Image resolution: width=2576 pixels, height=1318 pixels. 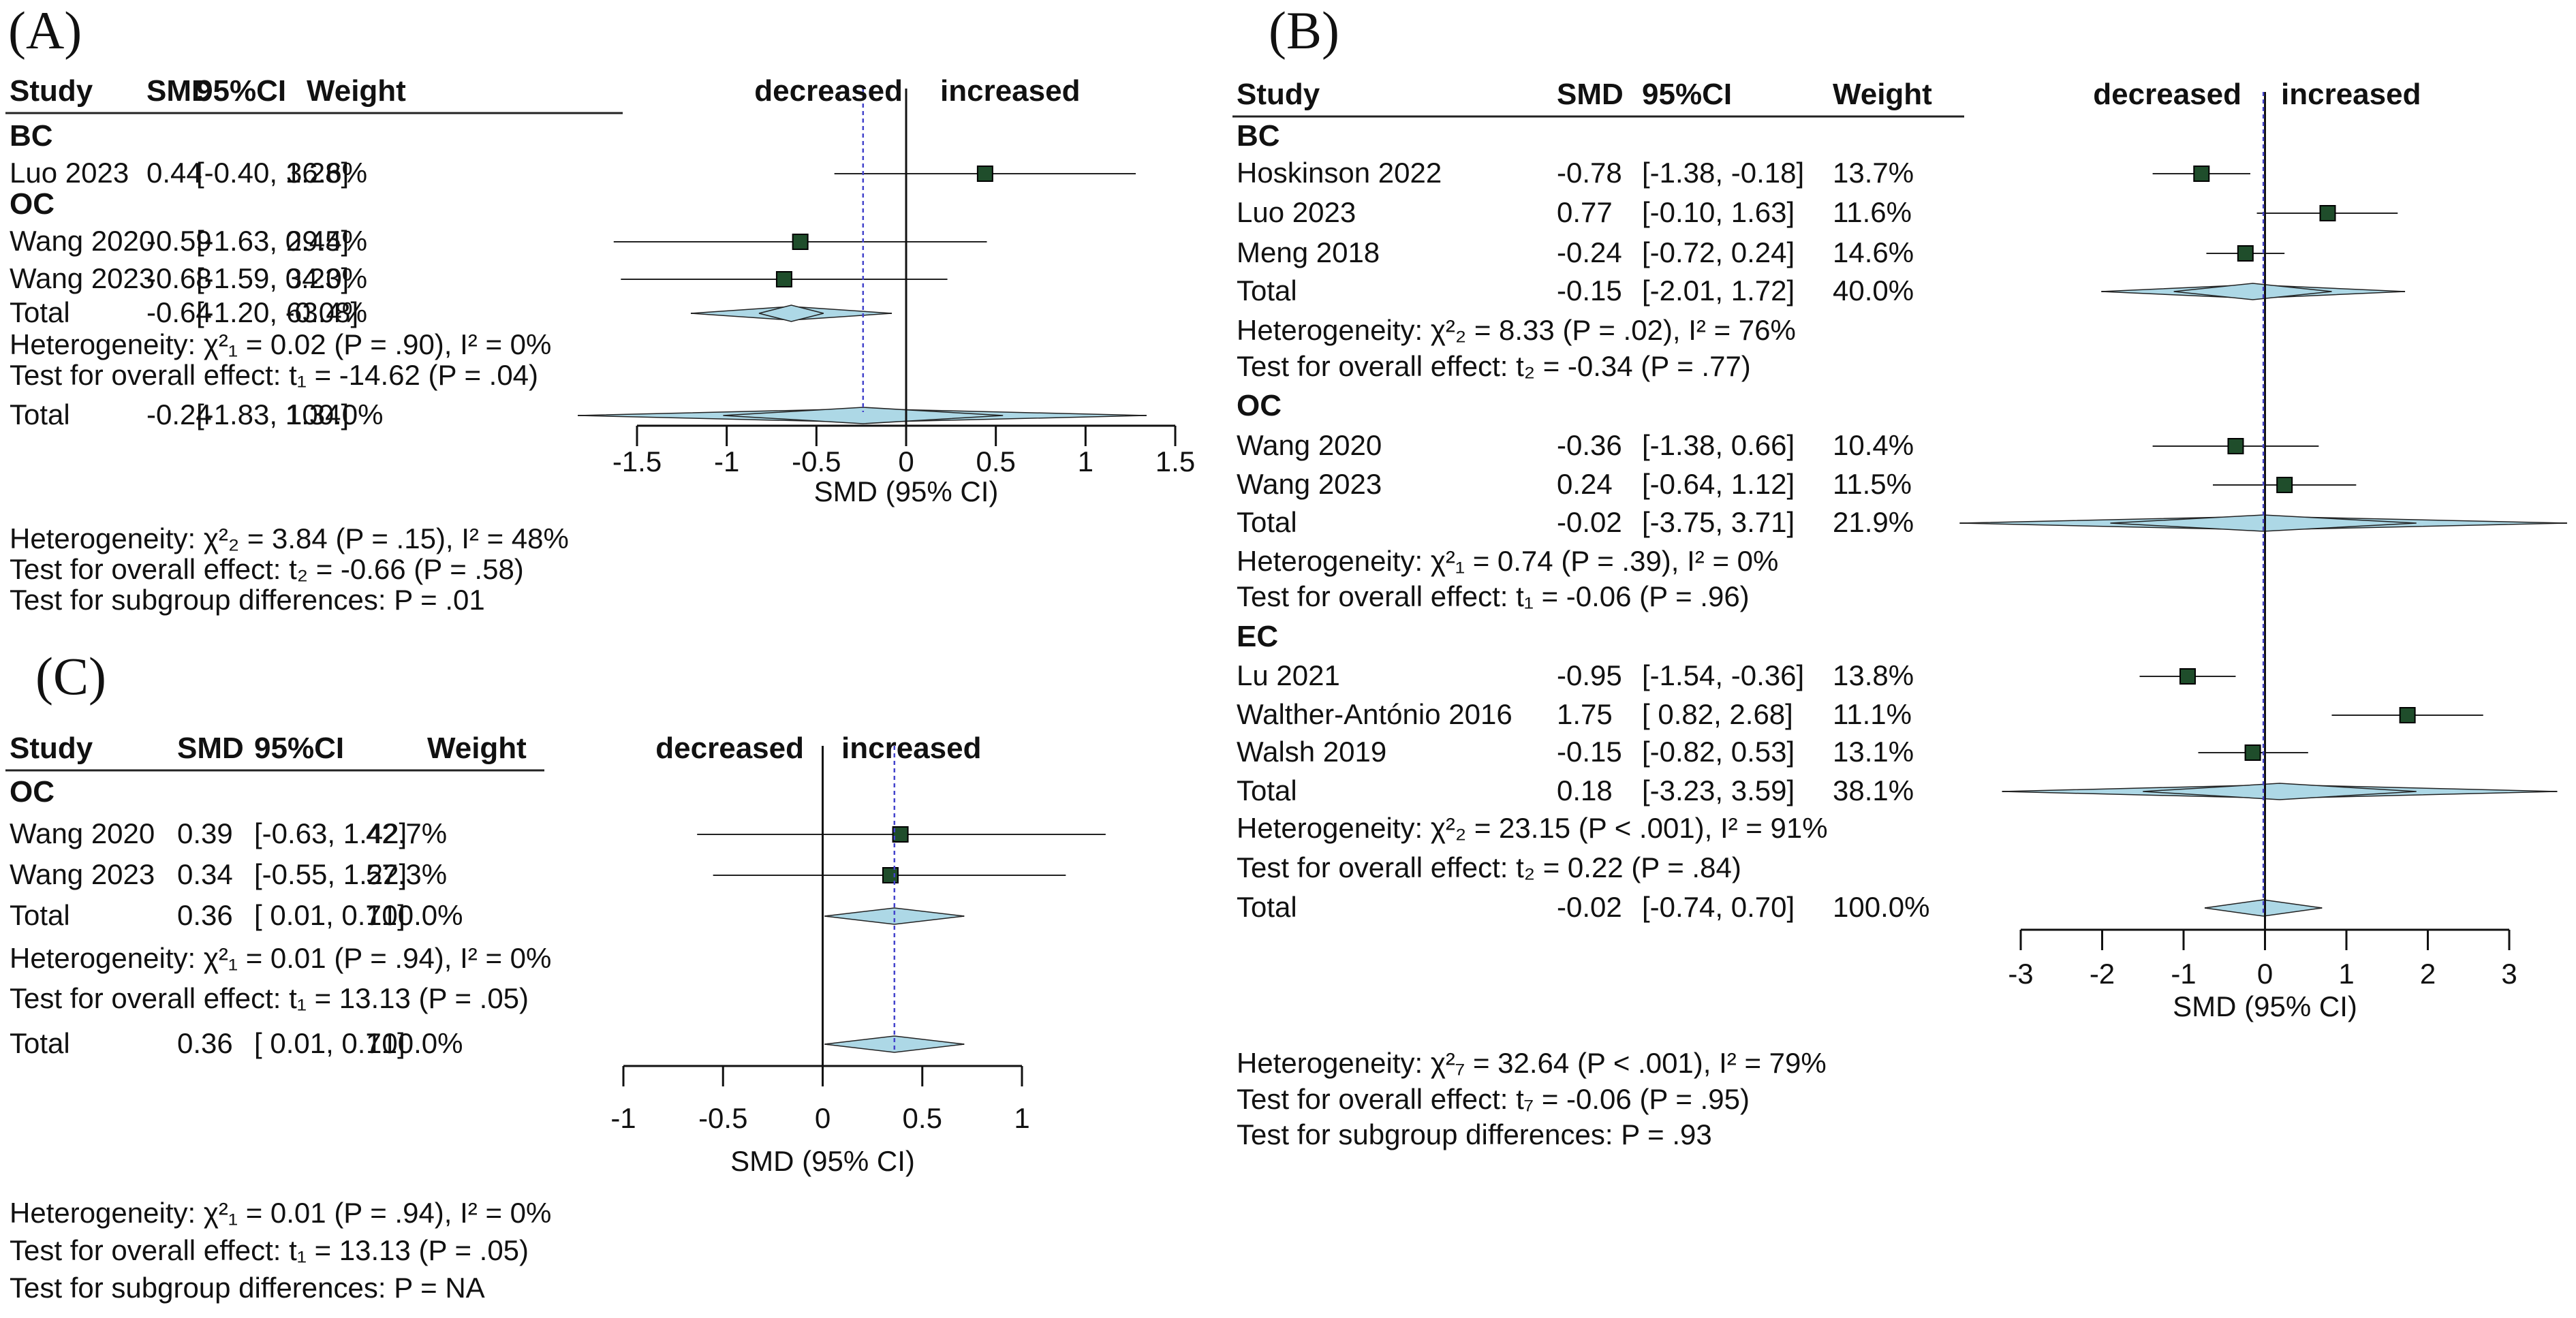 I want to click on weight-value: 38.1%, so click(x=1873, y=790).